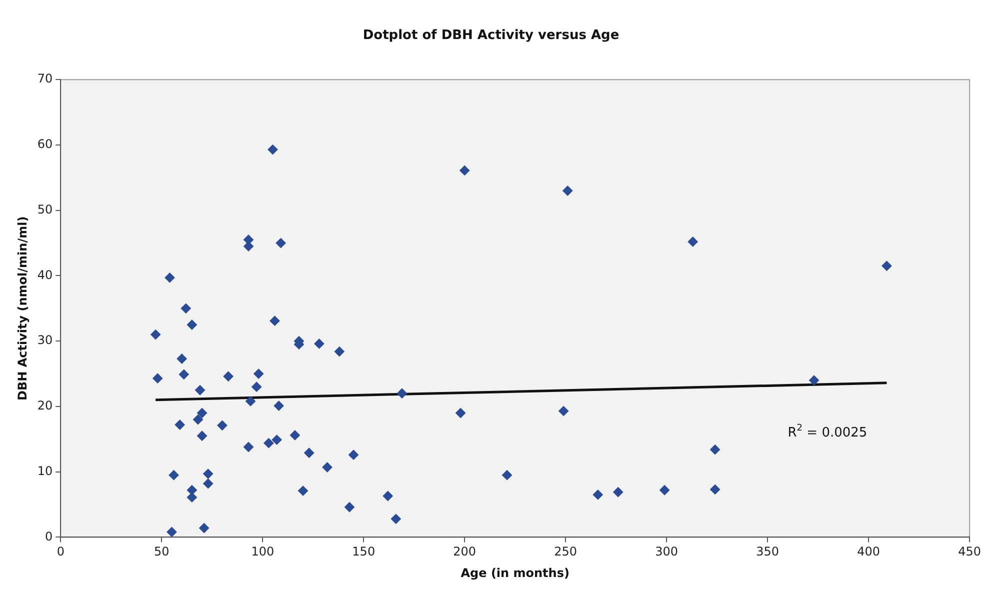 This screenshot has width=992, height=597. What do you see at coordinates (515, 573) in the screenshot?
I see `x-axis-title: Age (in months)` at bounding box center [515, 573].